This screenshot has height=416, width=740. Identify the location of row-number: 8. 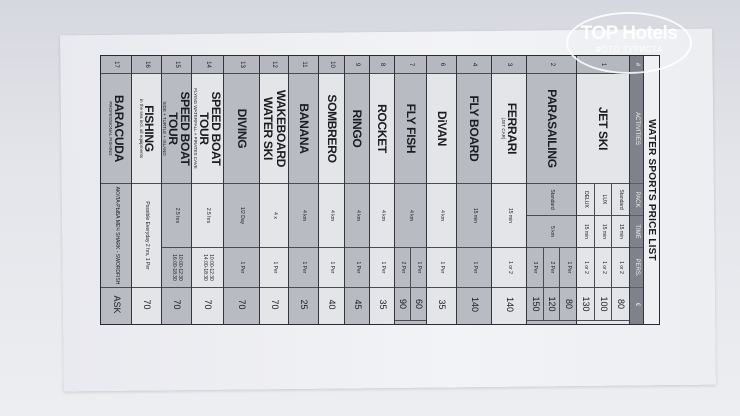
(382, 65).